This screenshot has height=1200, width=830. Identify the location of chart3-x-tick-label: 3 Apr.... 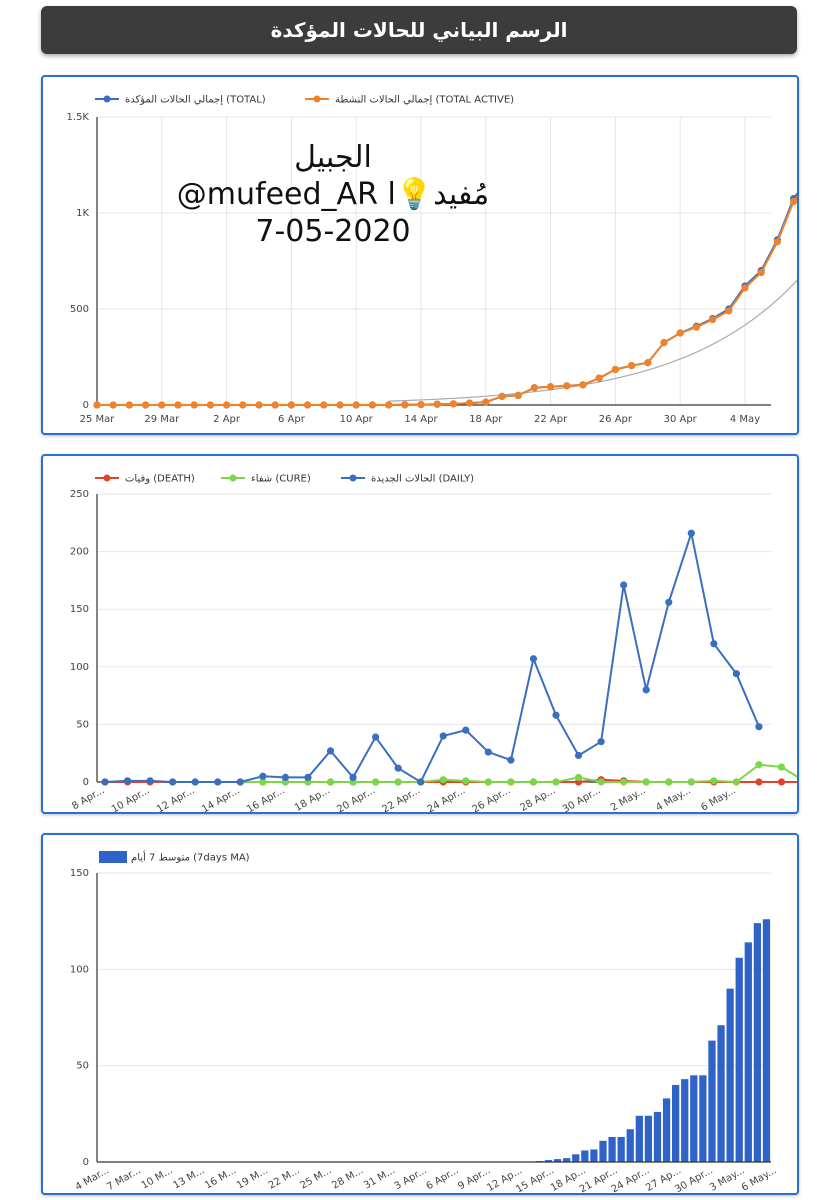
(411, 1178).